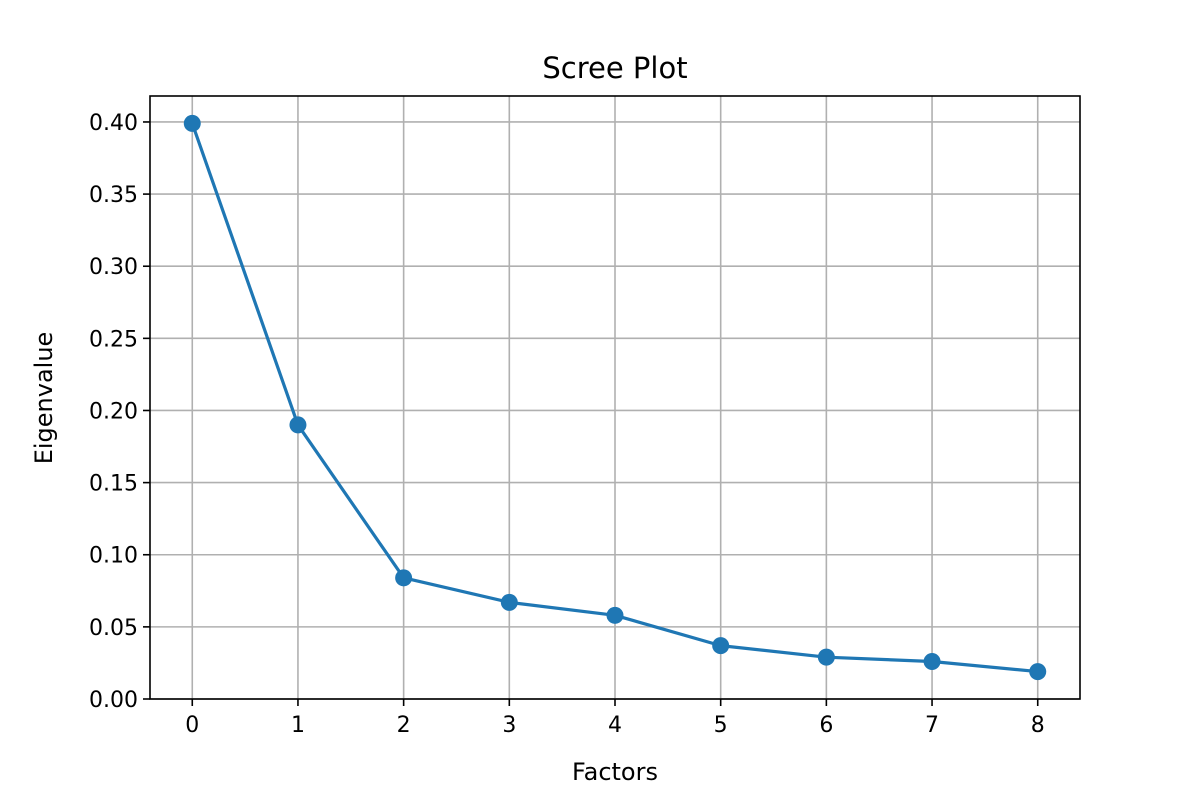 The width and height of the screenshot is (1200, 800). What do you see at coordinates (615, 772) in the screenshot?
I see `x-axis-label: Factors` at bounding box center [615, 772].